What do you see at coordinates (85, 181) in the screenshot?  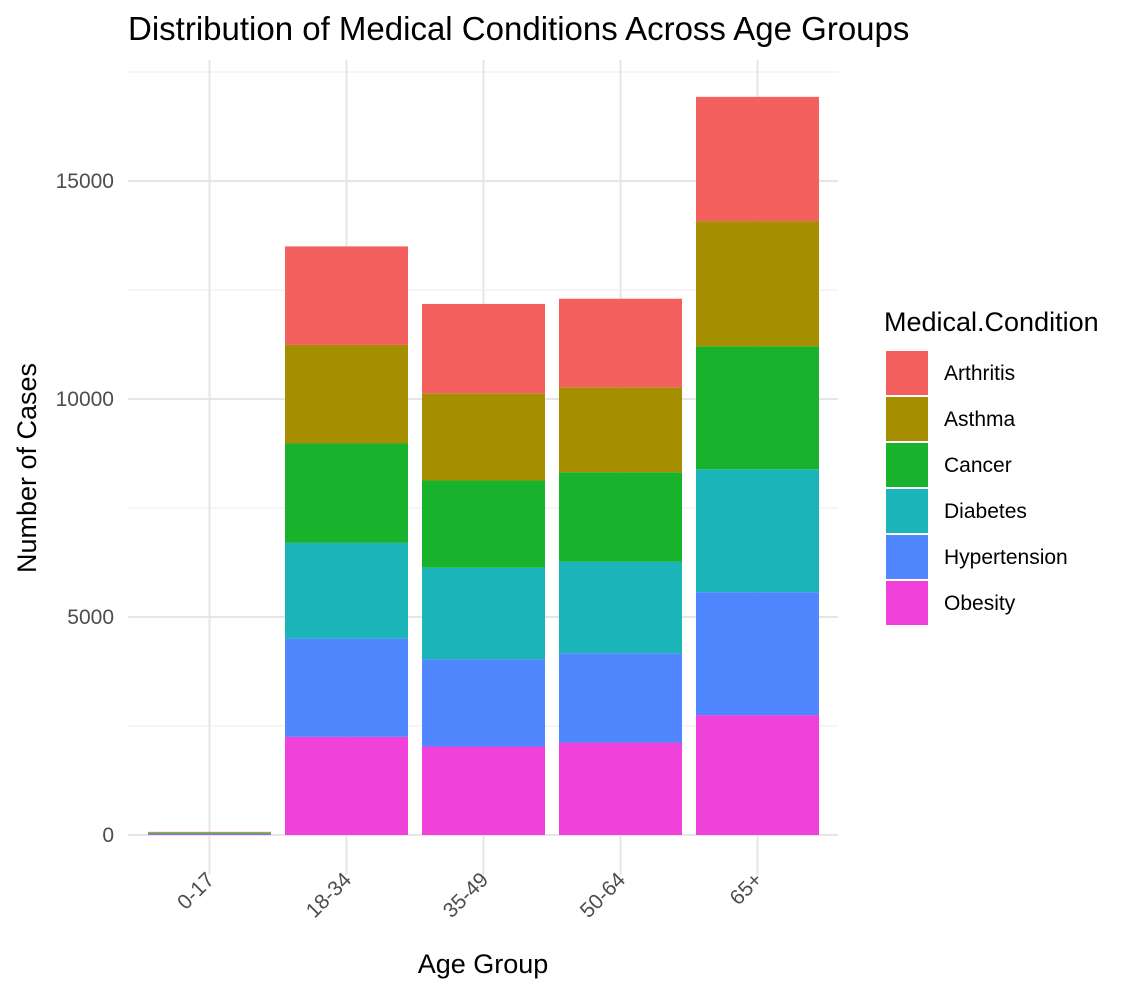 I see `y-tick-label: 15000` at bounding box center [85, 181].